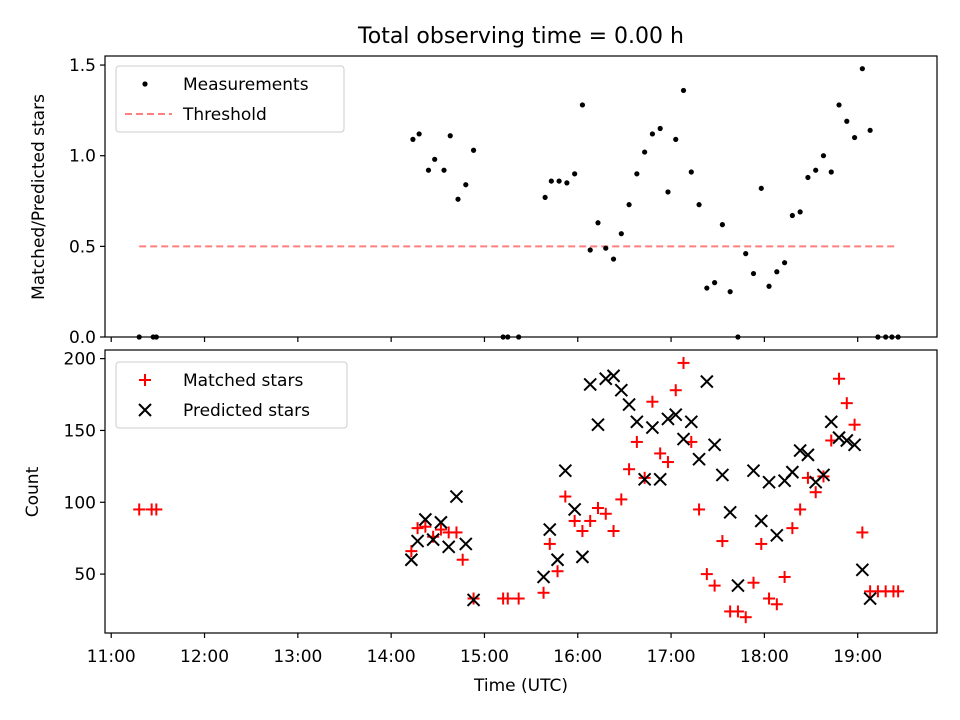 The height and width of the screenshot is (720, 960). Describe the element at coordinates (84, 467) in the screenshot. I see `bottom-y-ticks: 50 100 150 200` at that location.